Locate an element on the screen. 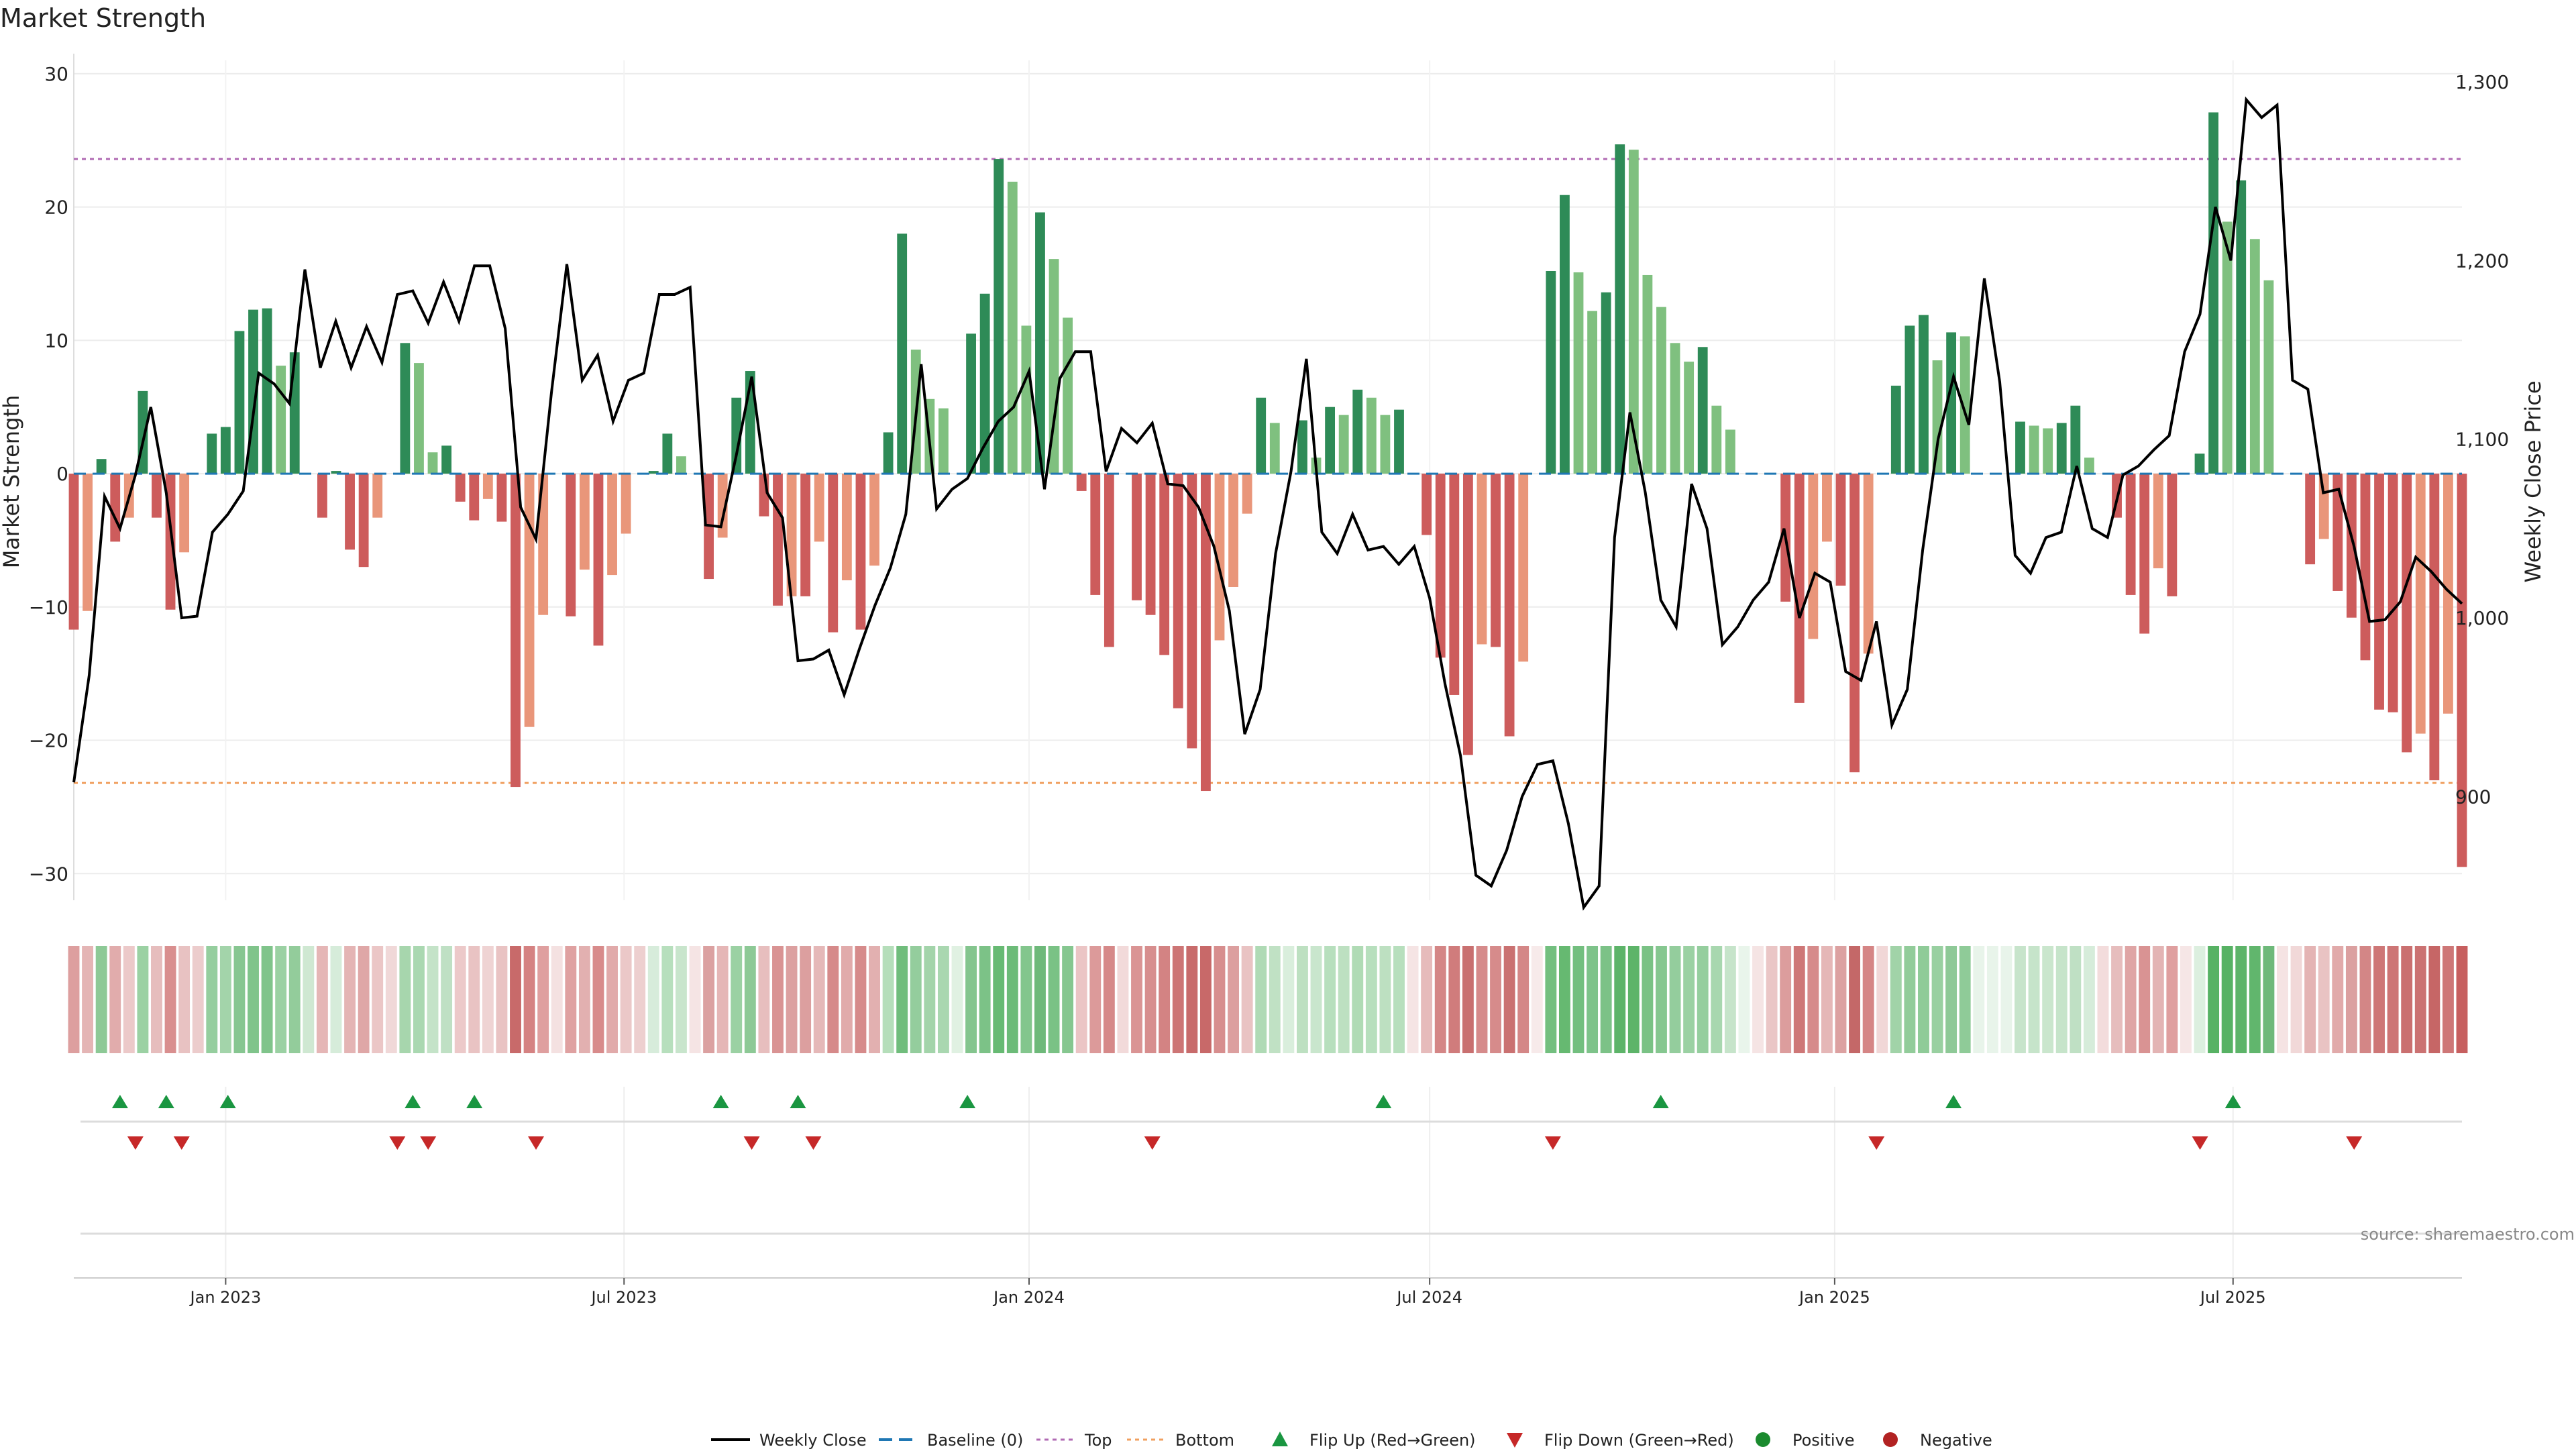 This screenshot has width=2576, height=1449. x-tick-label: Jul 2025 is located at coordinates (2232, 1297).